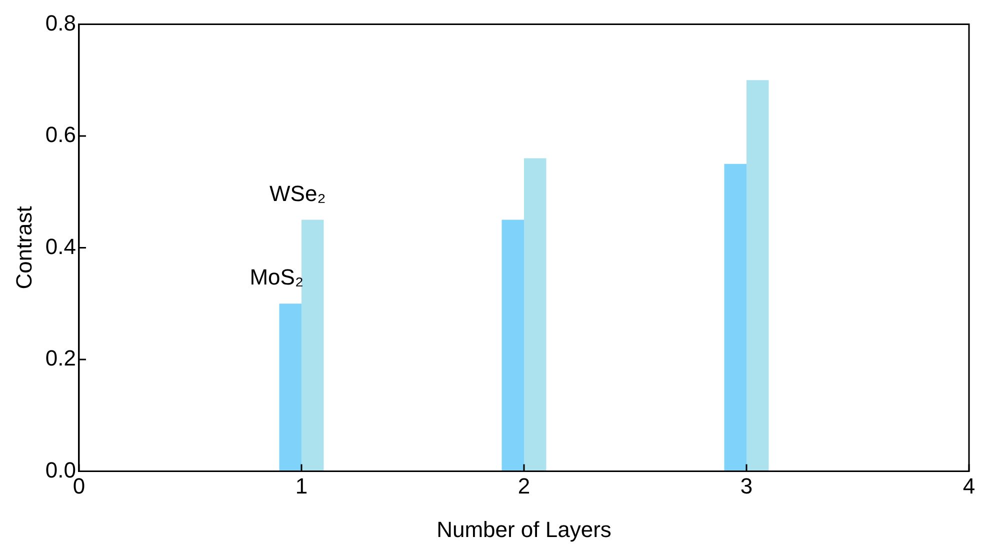  I want to click on y-axis-title: Contrast, so click(23, 248).